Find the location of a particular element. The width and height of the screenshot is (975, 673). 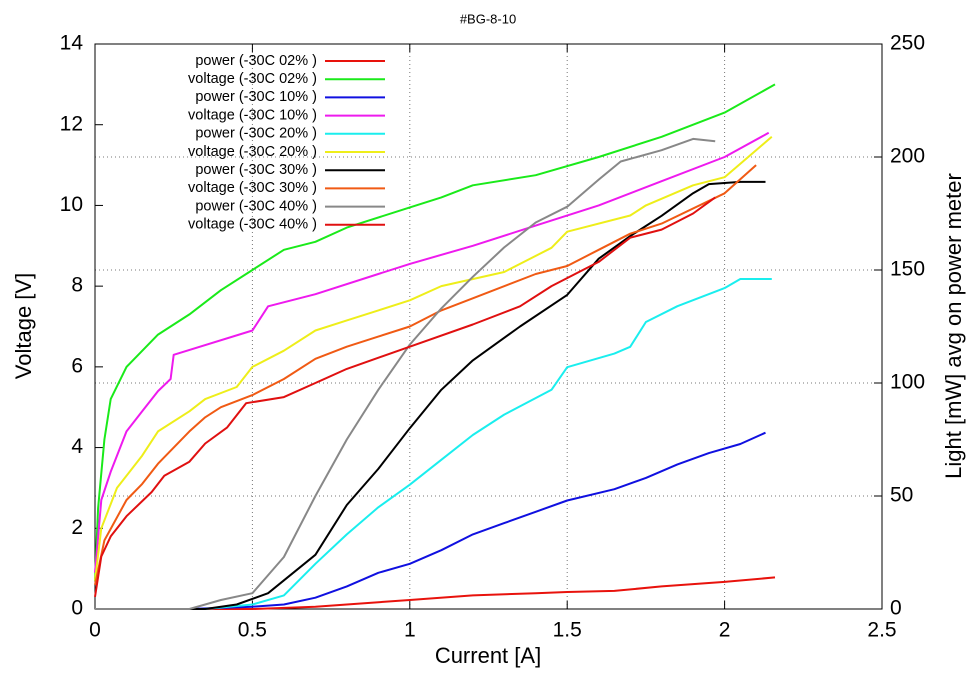

y2-tick-label: 250 is located at coordinates (907, 43).